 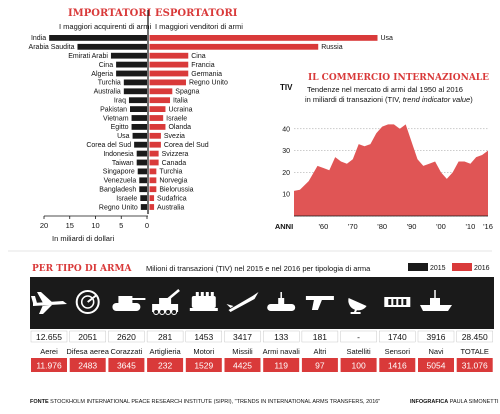 What do you see at coordinates (153, 171) in the screenshot?
I see `export-bar-turchia` at bounding box center [153, 171].